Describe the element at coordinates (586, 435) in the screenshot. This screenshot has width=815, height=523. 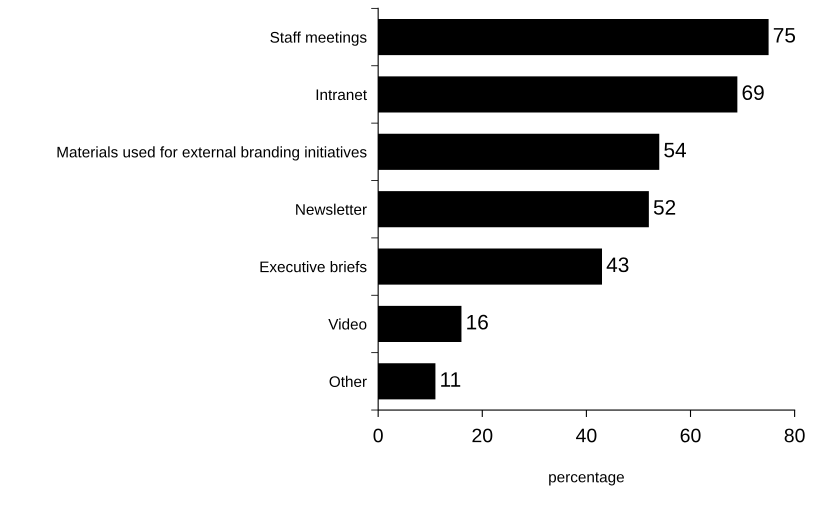
I see `x-tick-label: 40` at that location.